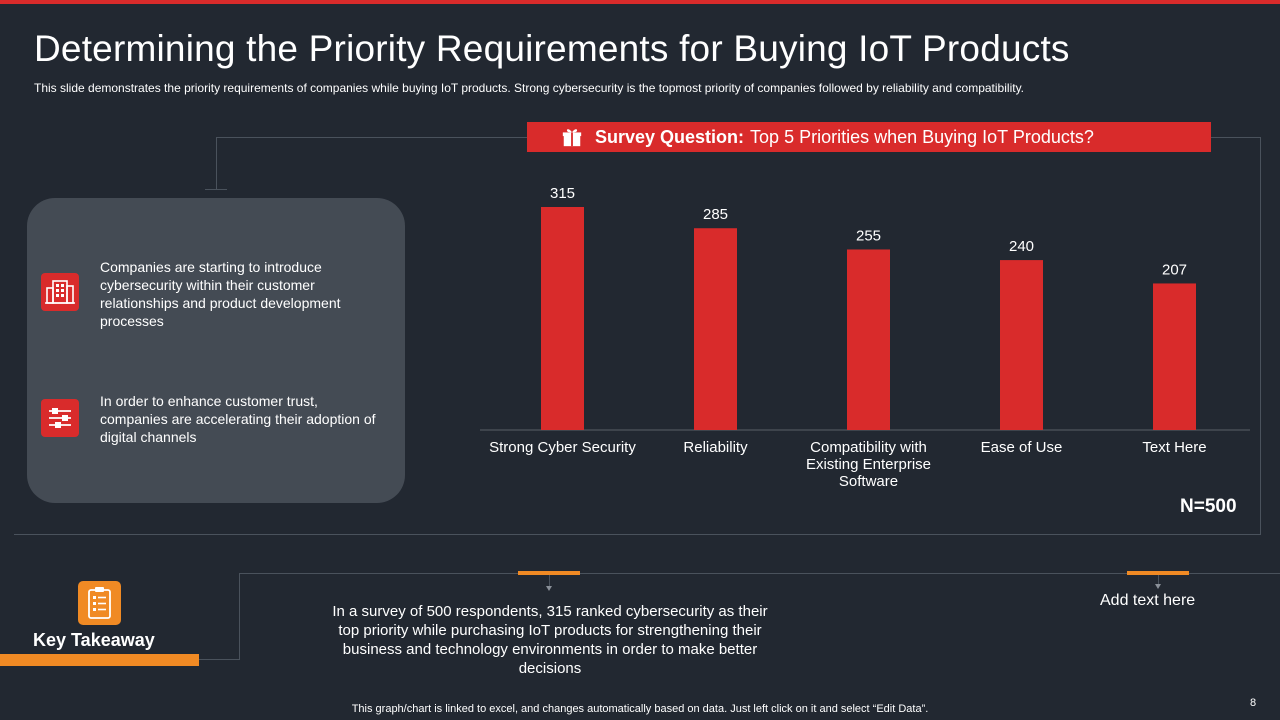  Describe the element at coordinates (216, 350) in the screenshot. I see `insights-card` at that location.